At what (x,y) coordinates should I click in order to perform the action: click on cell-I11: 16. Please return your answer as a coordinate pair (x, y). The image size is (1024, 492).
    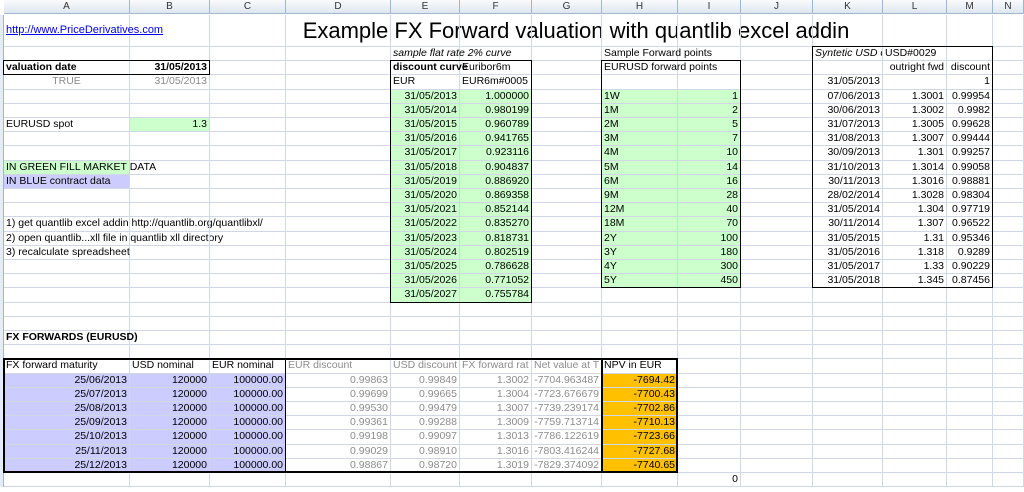
    Looking at the image, I should click on (709, 181).